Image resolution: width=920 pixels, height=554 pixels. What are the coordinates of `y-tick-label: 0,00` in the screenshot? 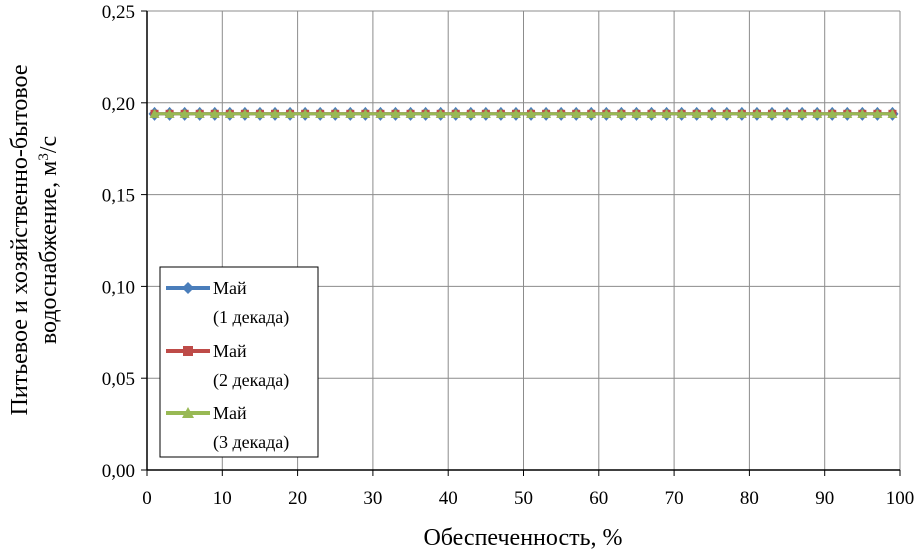 It's located at (118, 471).